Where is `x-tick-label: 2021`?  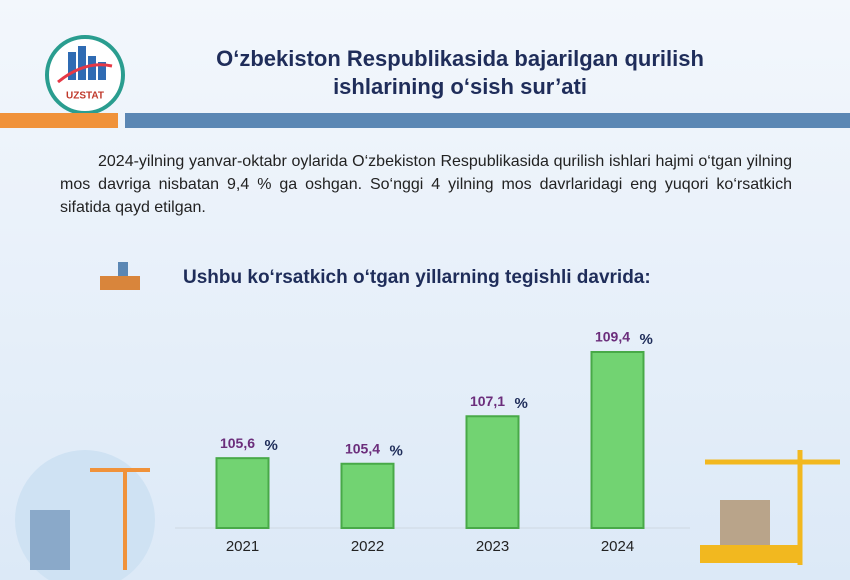
x-tick-label: 2021 is located at coordinates (242, 546).